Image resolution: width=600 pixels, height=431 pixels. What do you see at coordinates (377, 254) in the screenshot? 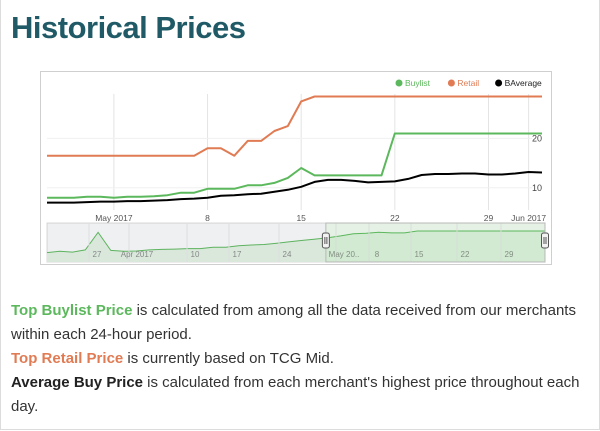
I see `navigator-tick-label: 8` at bounding box center [377, 254].